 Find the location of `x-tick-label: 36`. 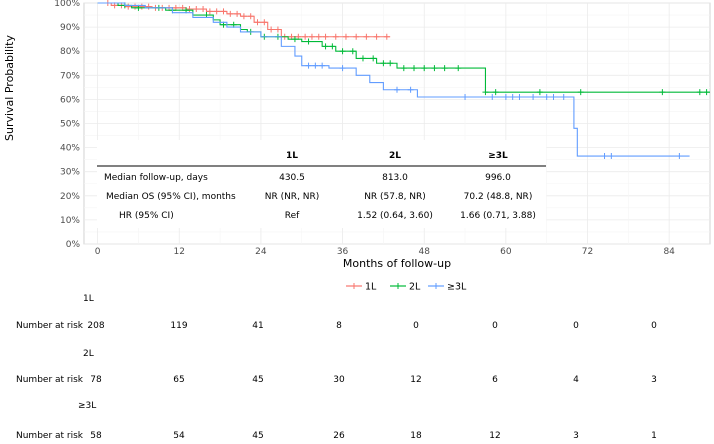

x-tick-label: 36 is located at coordinates (343, 252).